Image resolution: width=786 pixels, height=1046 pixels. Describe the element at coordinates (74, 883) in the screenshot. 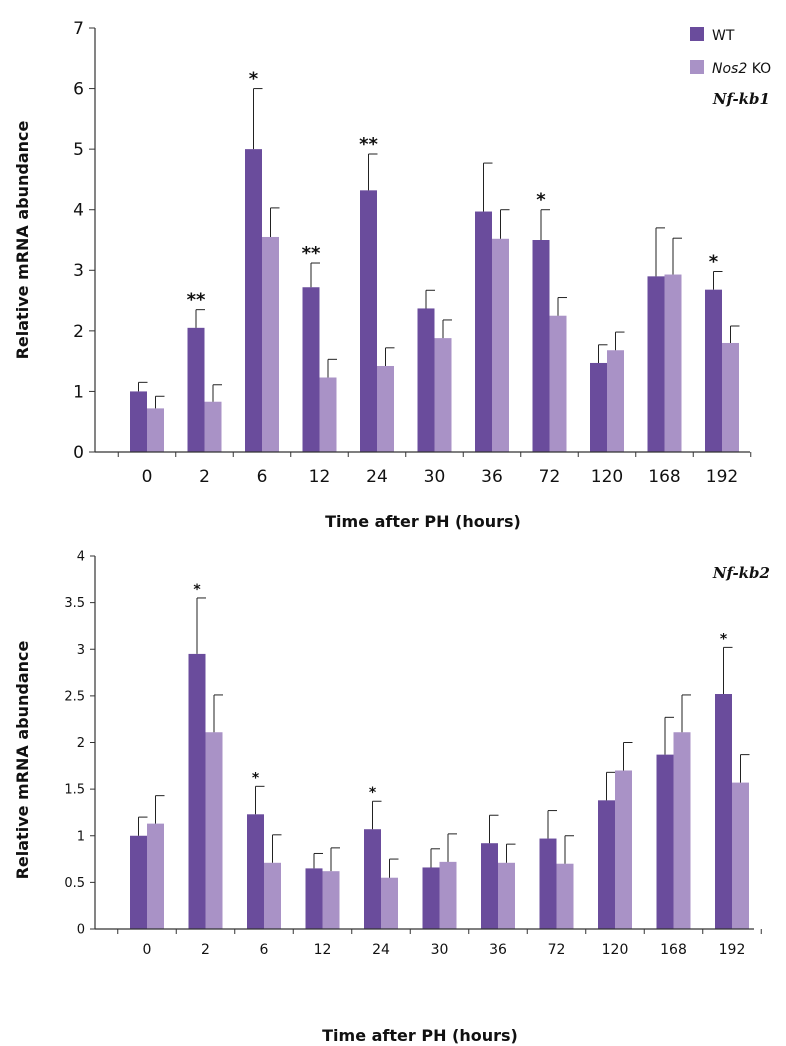

I see `y-tick-label: 0.5` at that location.